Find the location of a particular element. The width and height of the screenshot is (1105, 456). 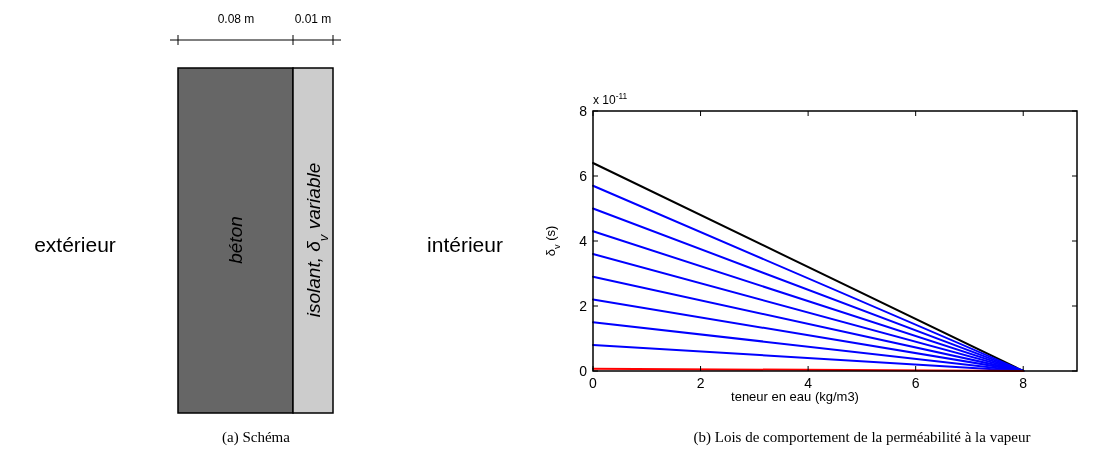

x-tick-label: 0 is located at coordinates (593, 383).